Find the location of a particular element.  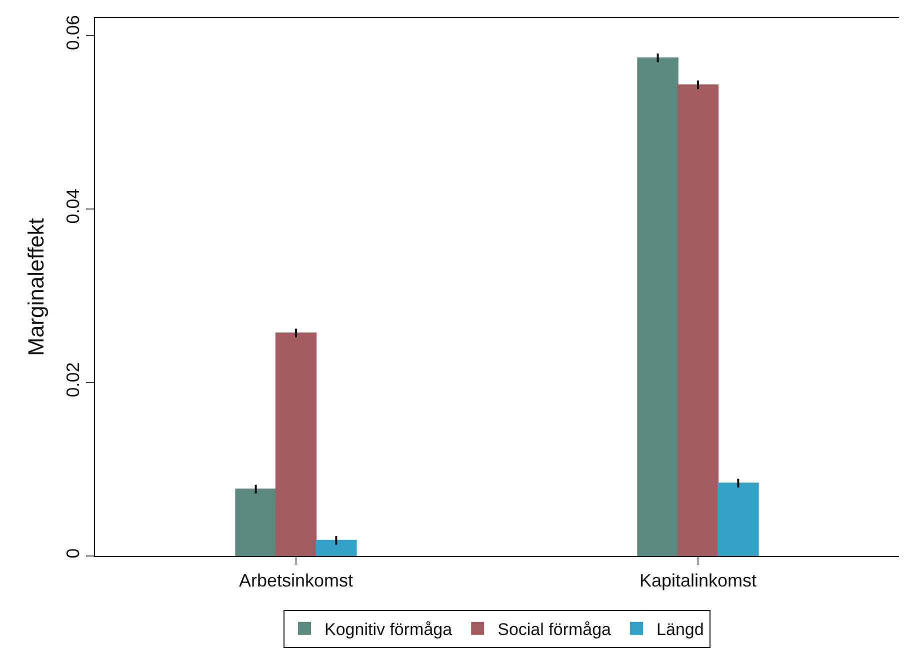

y-axis-title: Marginaleffekt is located at coordinates (36, 287).